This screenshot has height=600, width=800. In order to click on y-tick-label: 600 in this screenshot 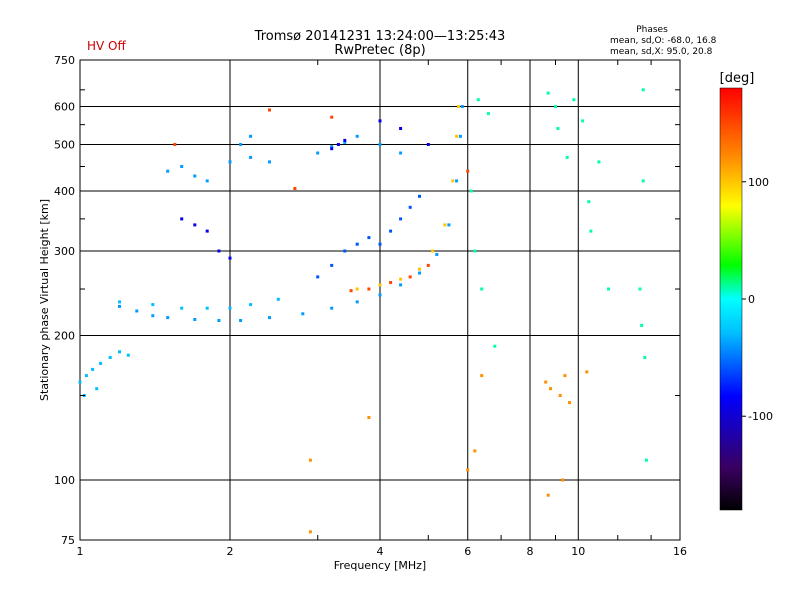, I will do `click(64, 107)`.